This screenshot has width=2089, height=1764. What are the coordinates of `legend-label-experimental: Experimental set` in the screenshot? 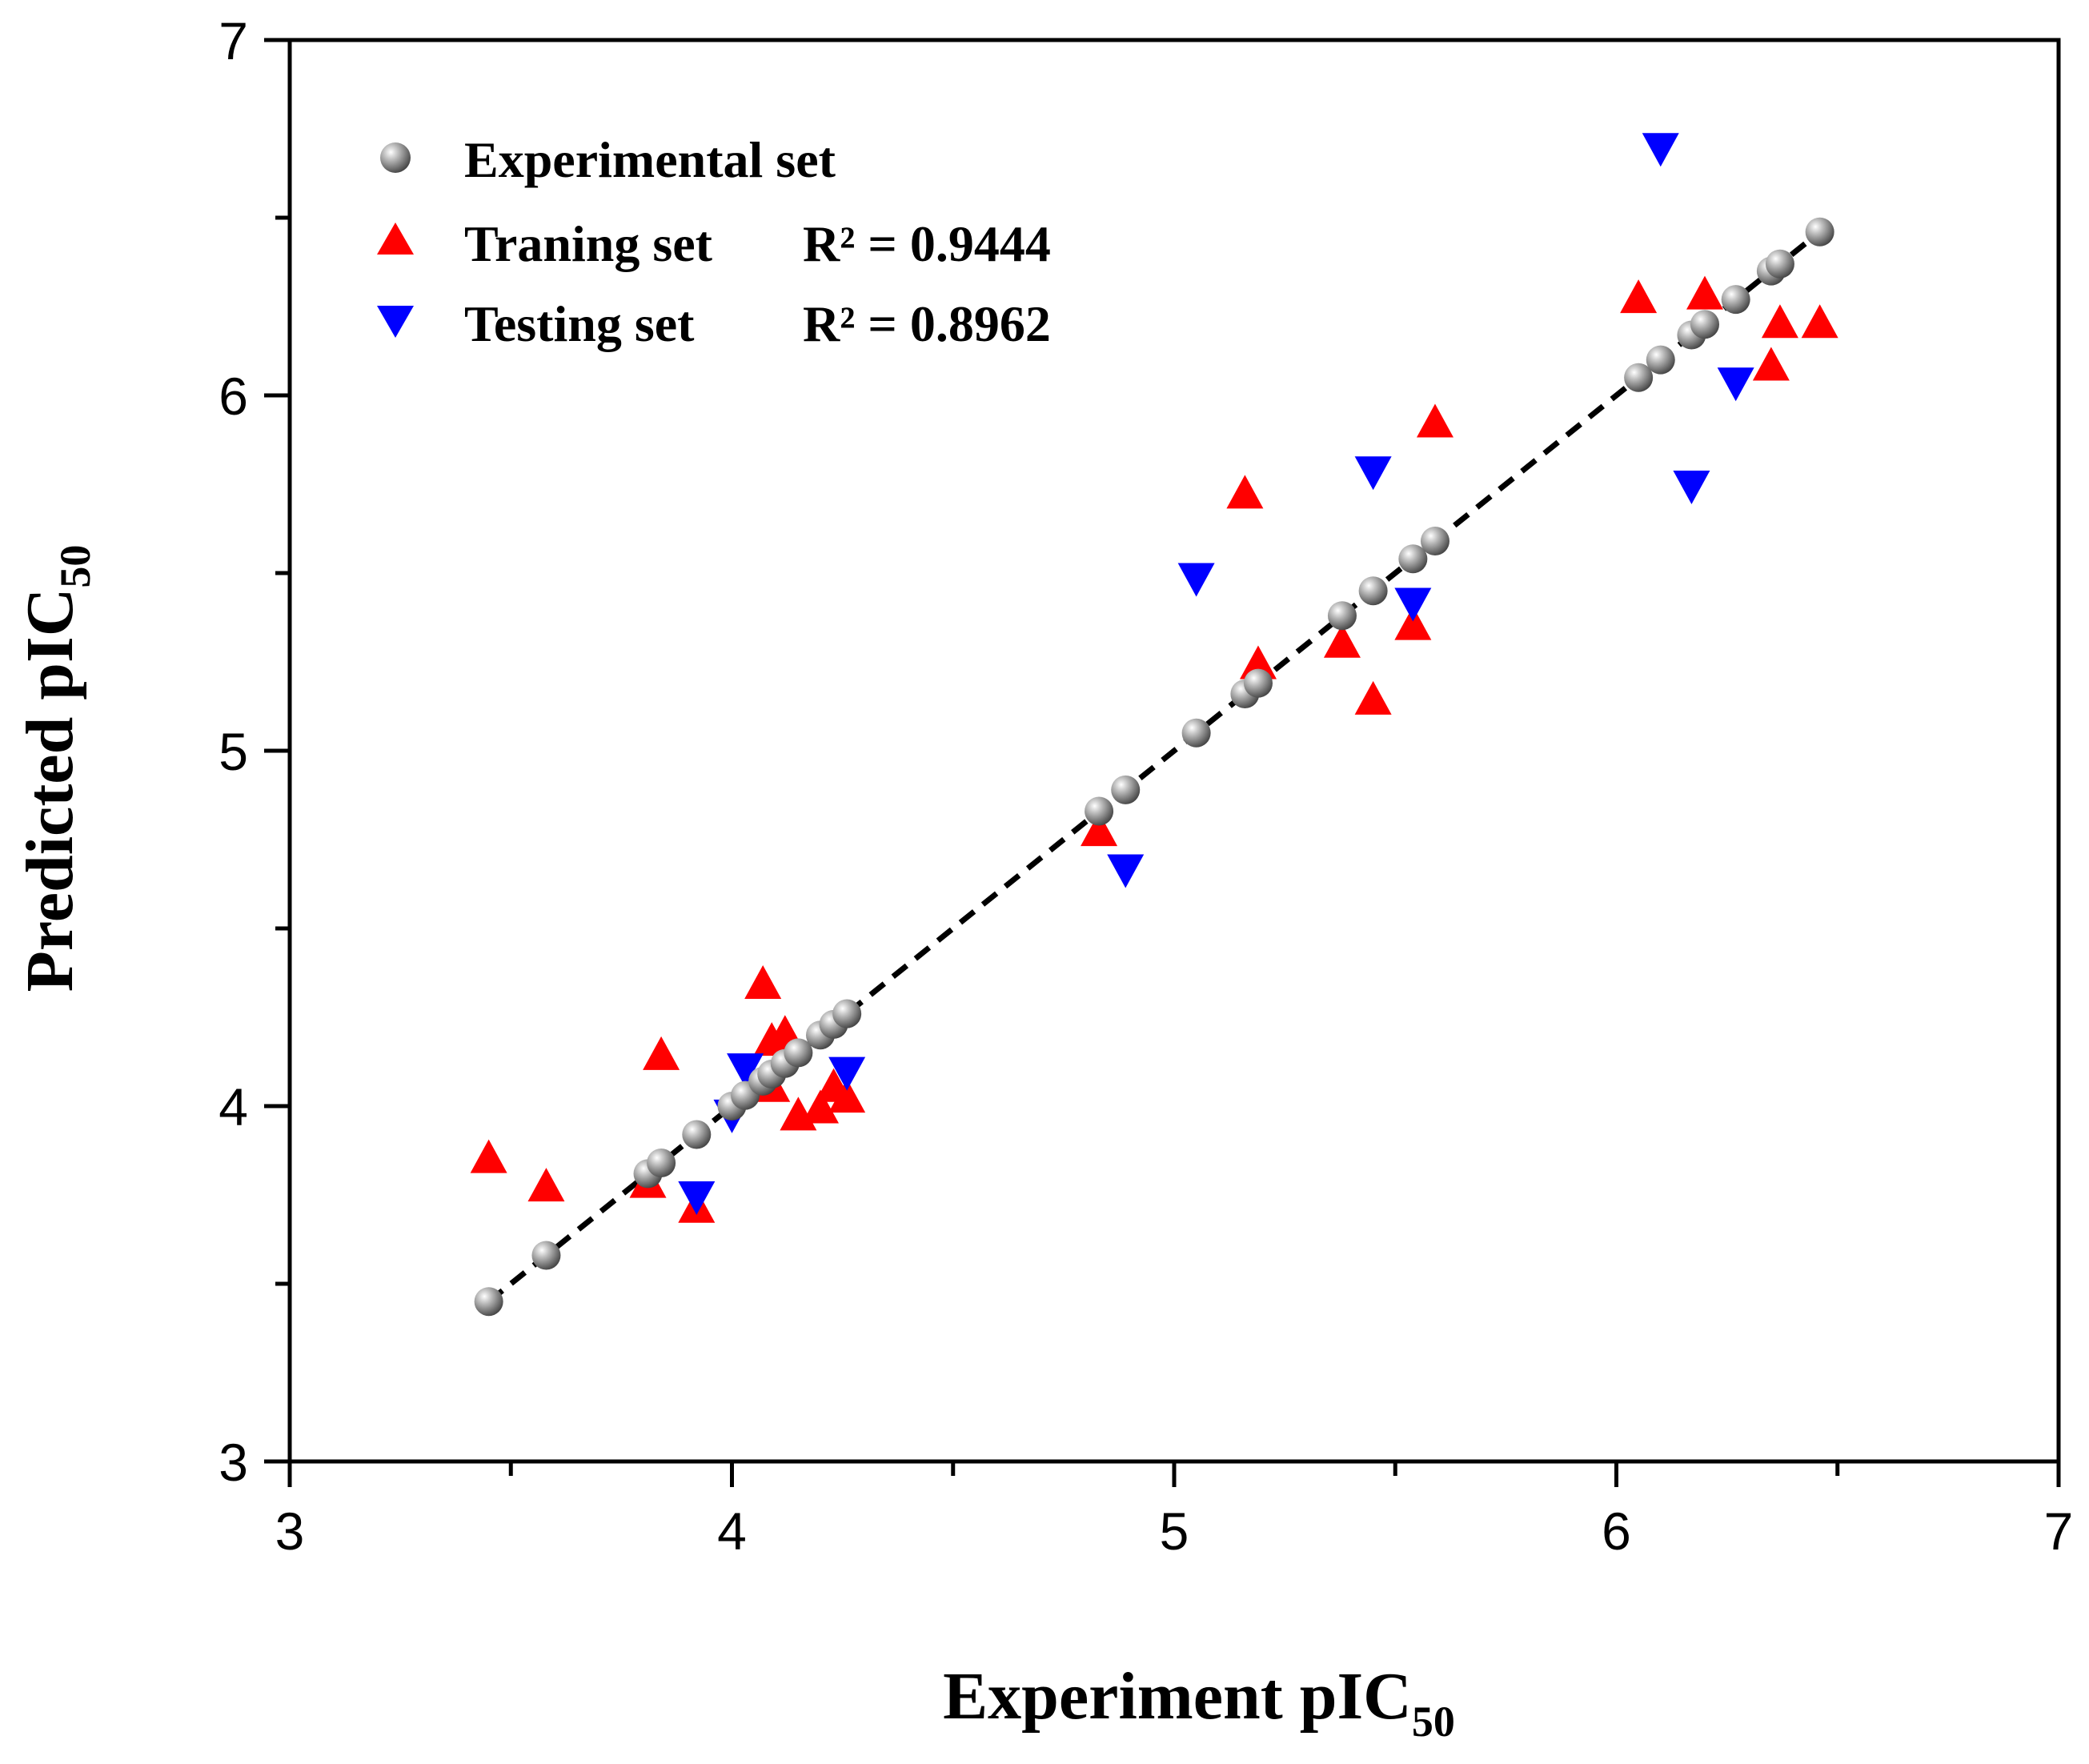 It's located at (650, 159).